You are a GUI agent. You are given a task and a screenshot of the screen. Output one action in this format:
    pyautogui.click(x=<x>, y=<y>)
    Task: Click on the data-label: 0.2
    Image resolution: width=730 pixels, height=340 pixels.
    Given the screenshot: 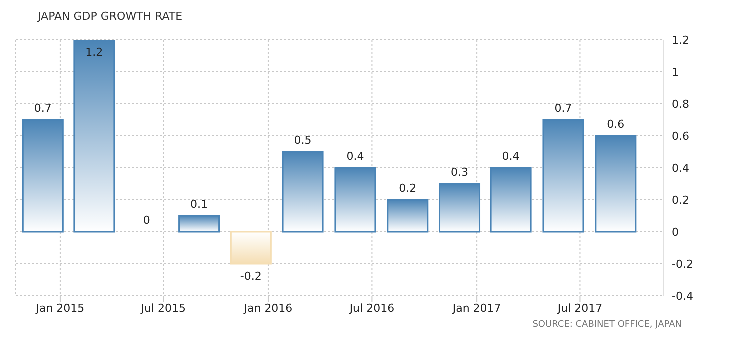 What is the action you would take?
    pyautogui.click(x=408, y=188)
    